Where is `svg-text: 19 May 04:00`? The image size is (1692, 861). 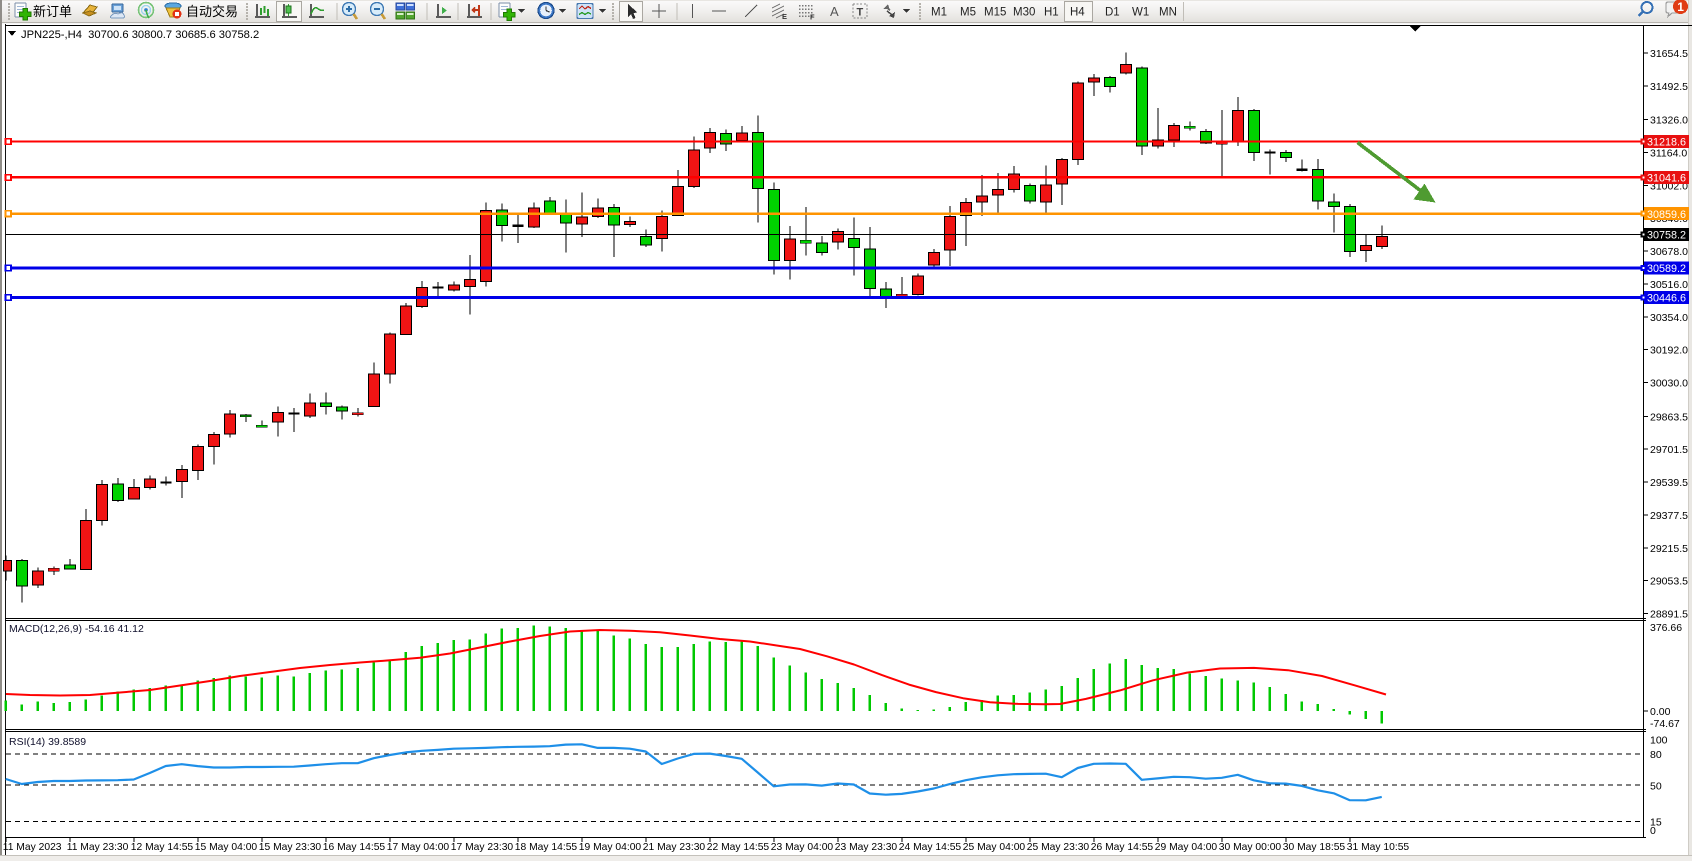 svg-text: 19 May 04:00 is located at coordinates (610, 847).